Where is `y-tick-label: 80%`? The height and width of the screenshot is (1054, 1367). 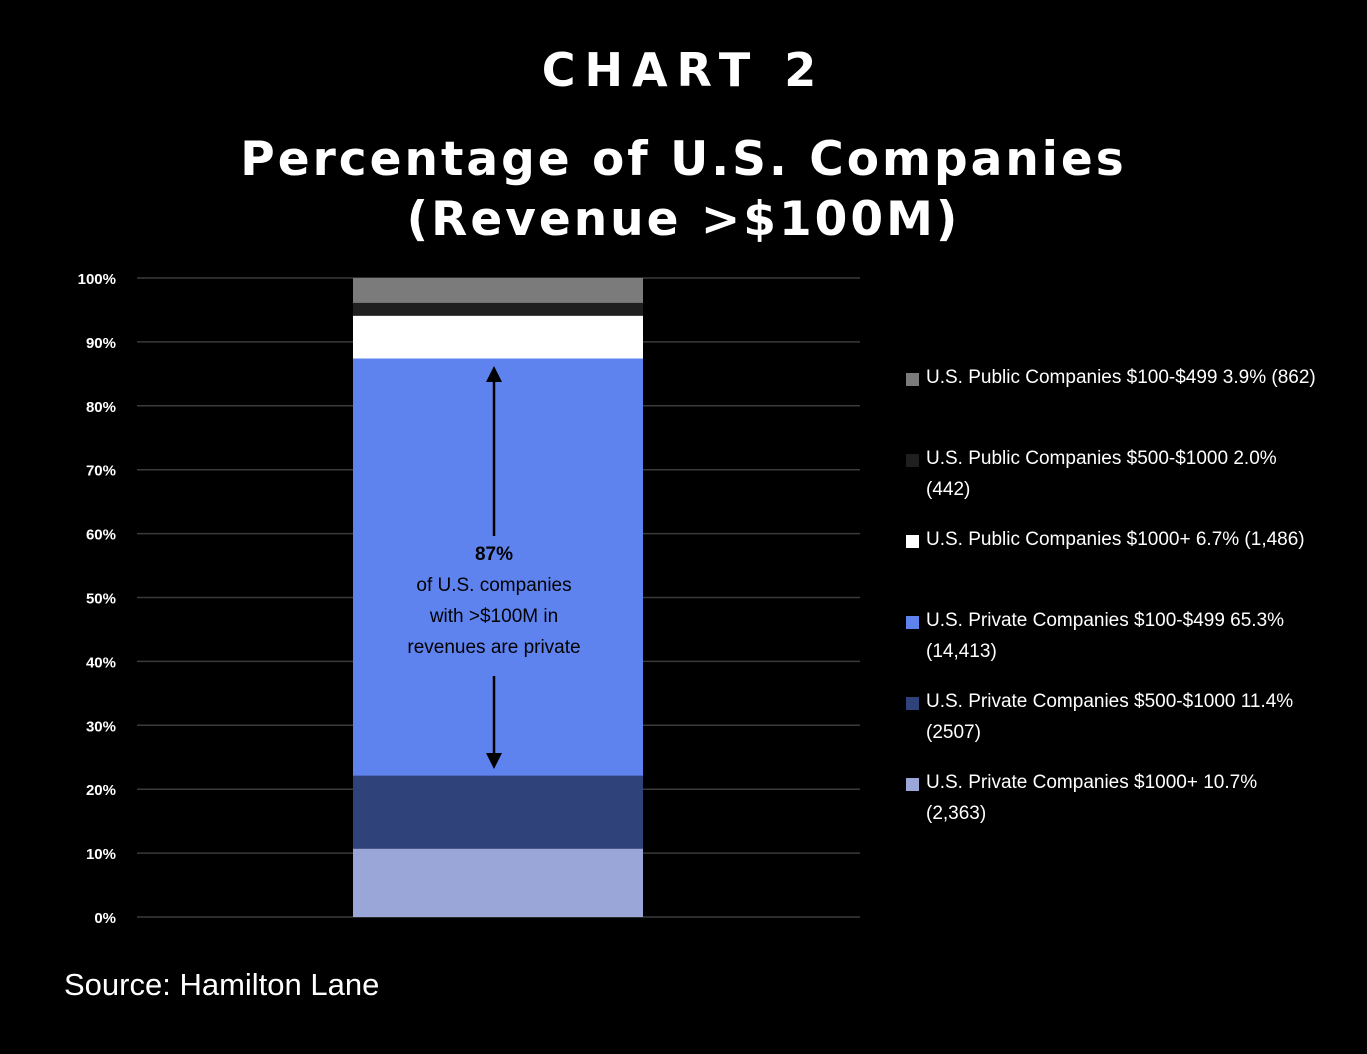
y-tick-label: 80% is located at coordinates (101, 407).